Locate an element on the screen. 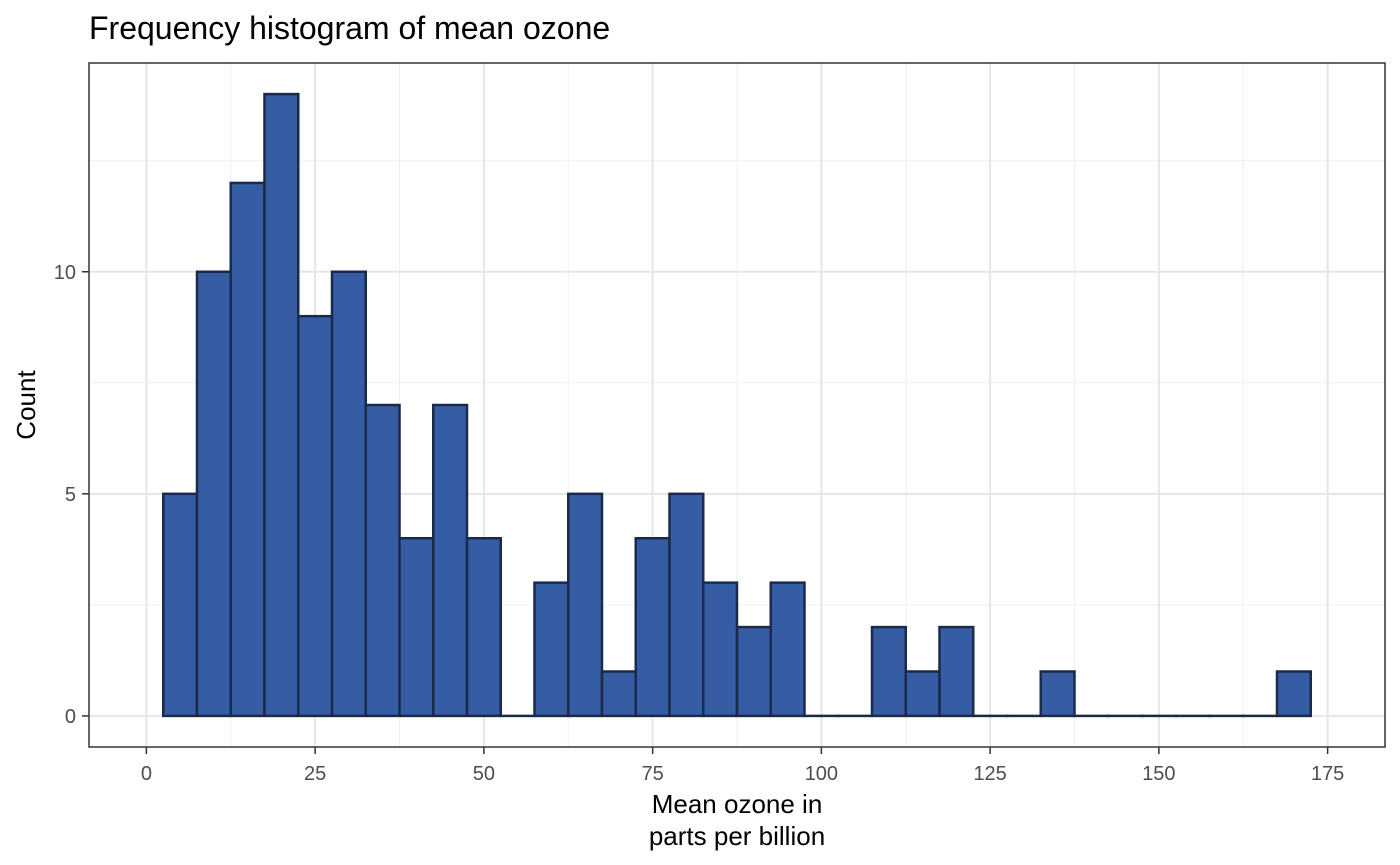 This screenshot has height=865, width=1400. x-tick-label: 50 is located at coordinates (484, 774).